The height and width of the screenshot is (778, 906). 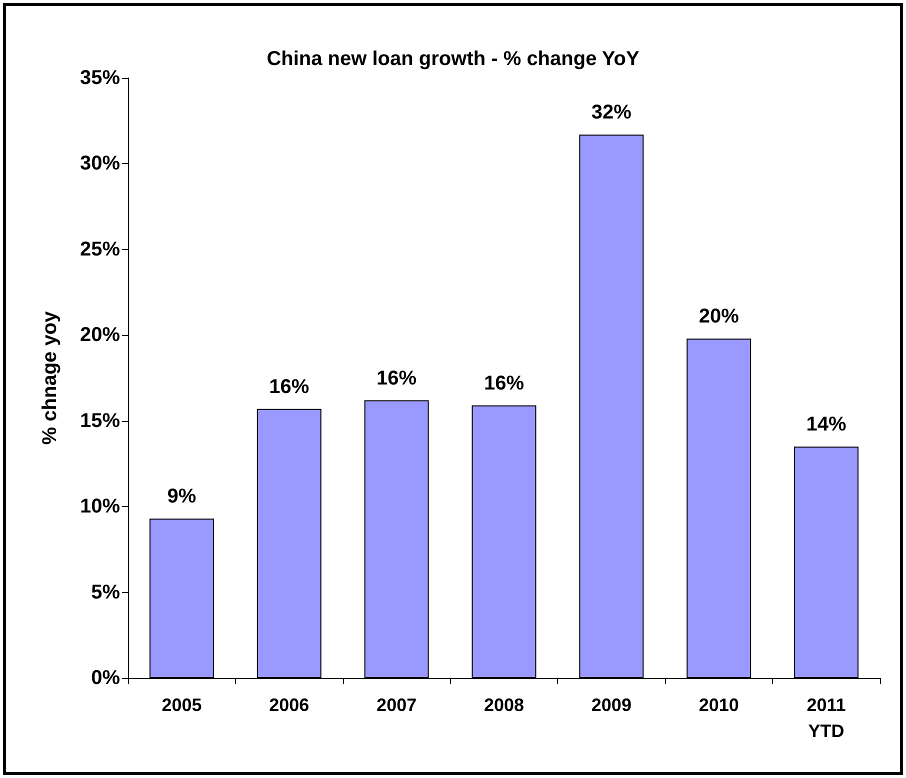 What do you see at coordinates (100, 507) in the screenshot?
I see `y-tick-label: 10%` at bounding box center [100, 507].